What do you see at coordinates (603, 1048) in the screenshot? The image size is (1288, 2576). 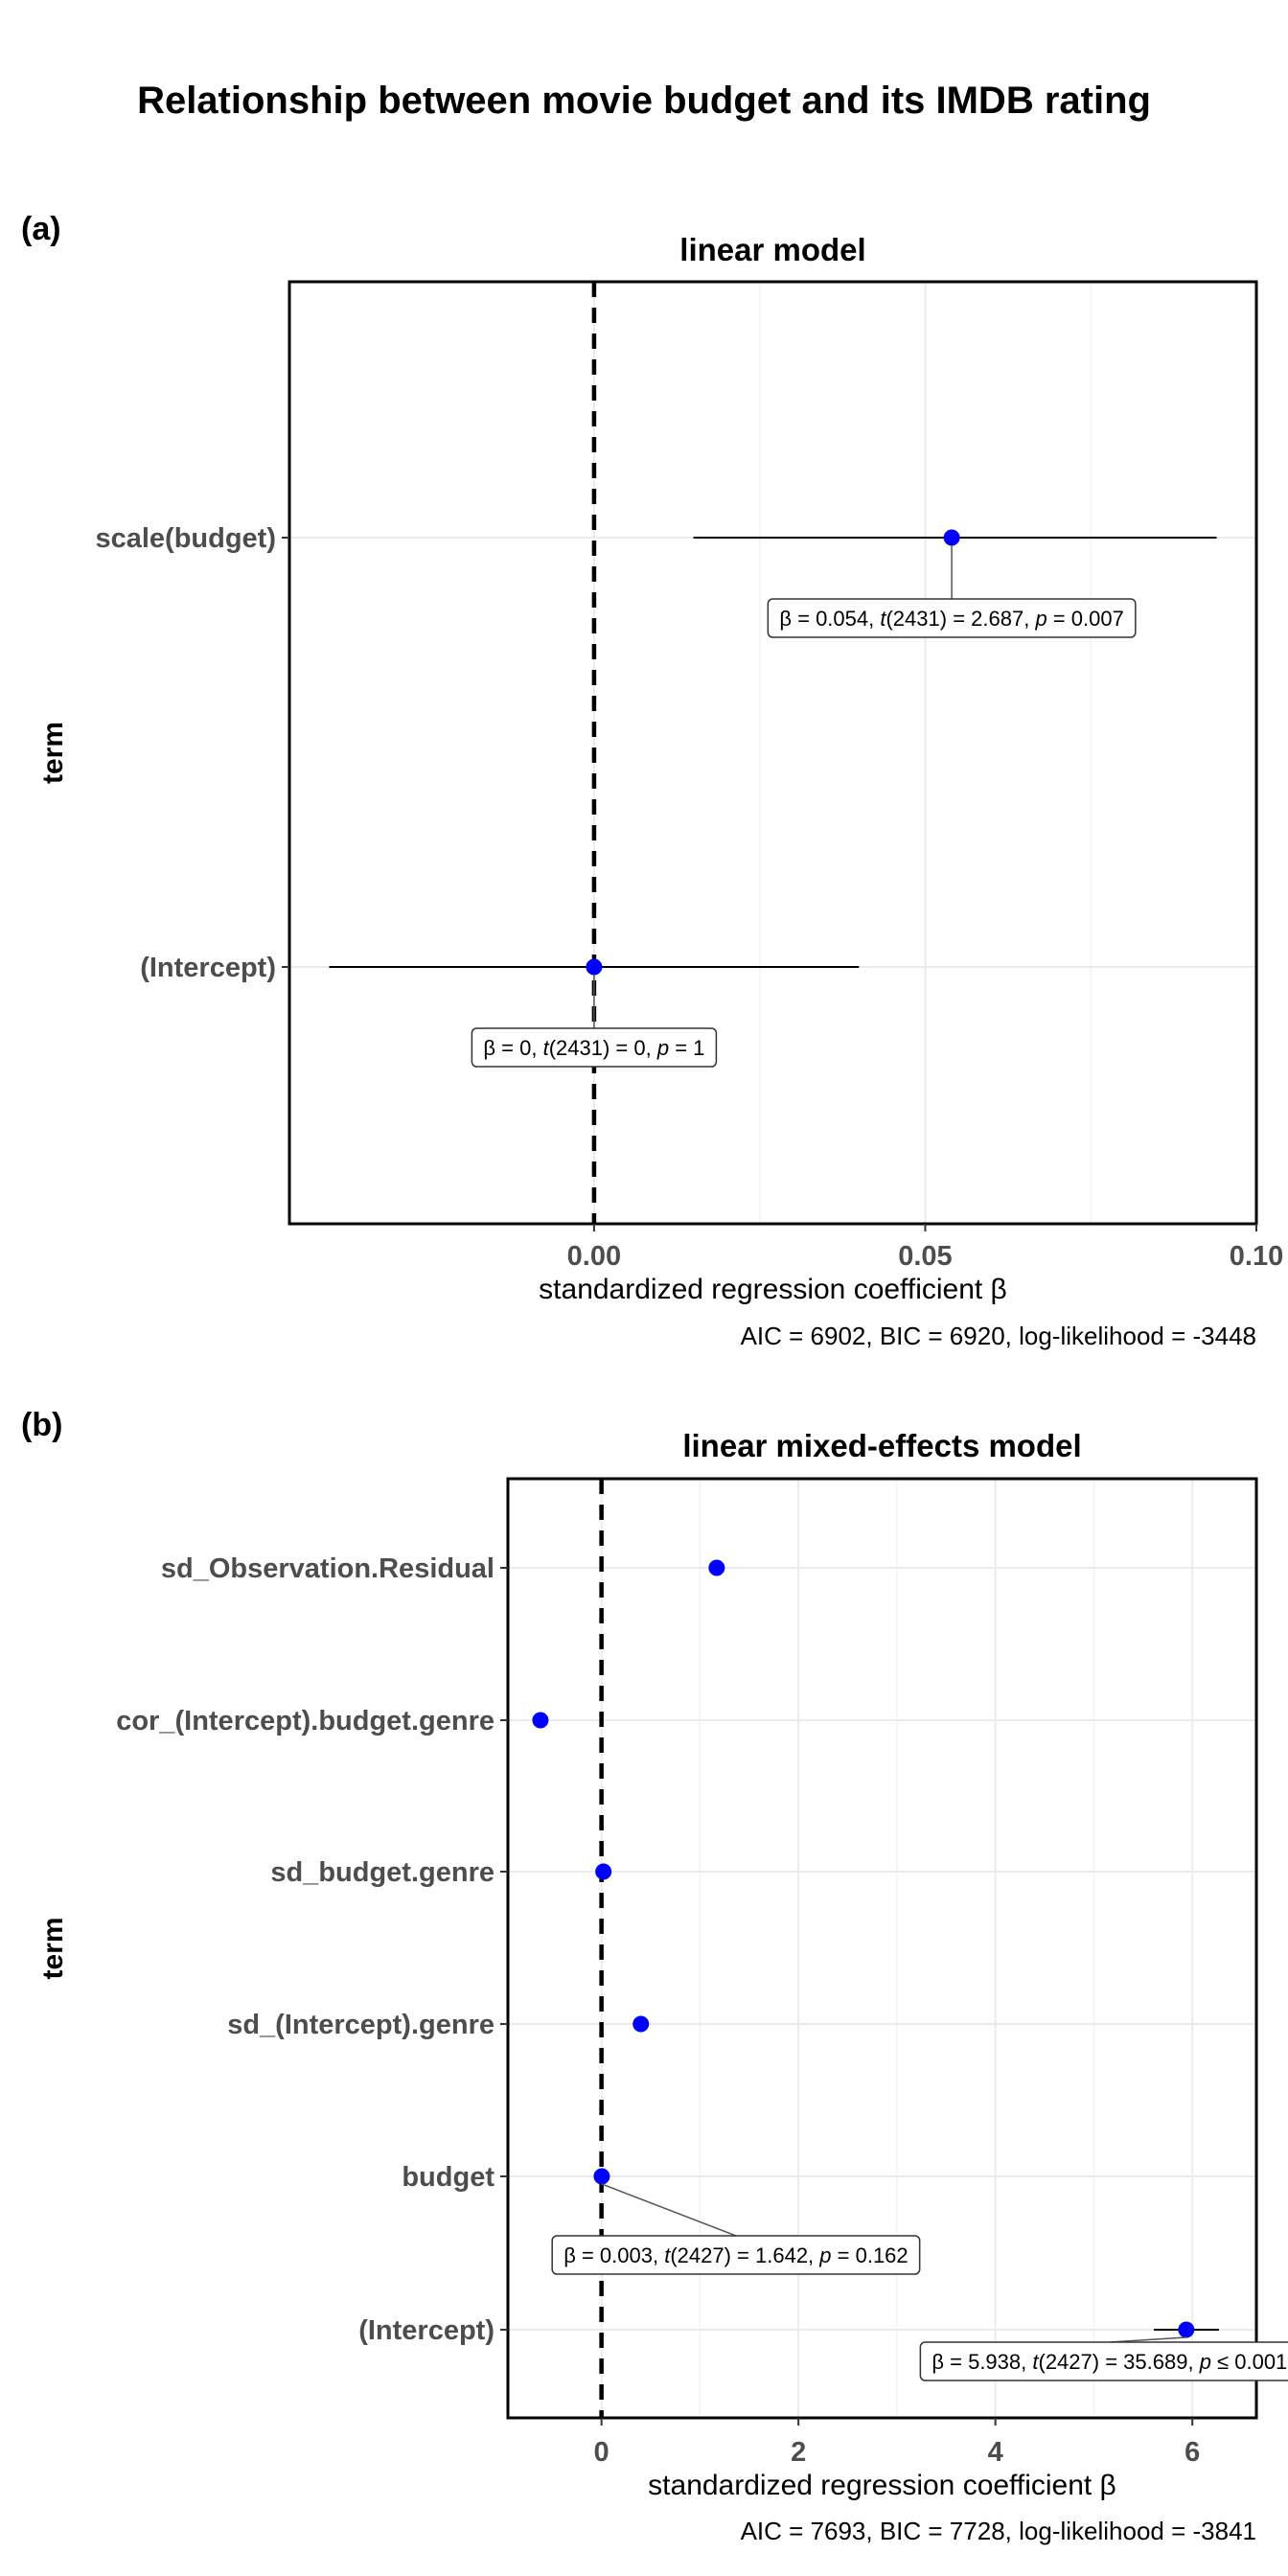 I see `coef-label-part: (2431) = 0,` at bounding box center [603, 1048].